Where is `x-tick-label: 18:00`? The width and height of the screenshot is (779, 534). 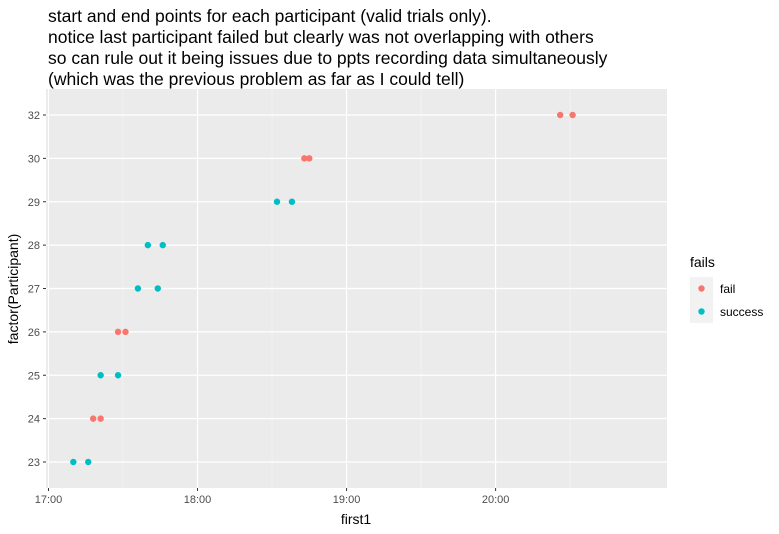 x-tick-label: 18:00 is located at coordinates (198, 500).